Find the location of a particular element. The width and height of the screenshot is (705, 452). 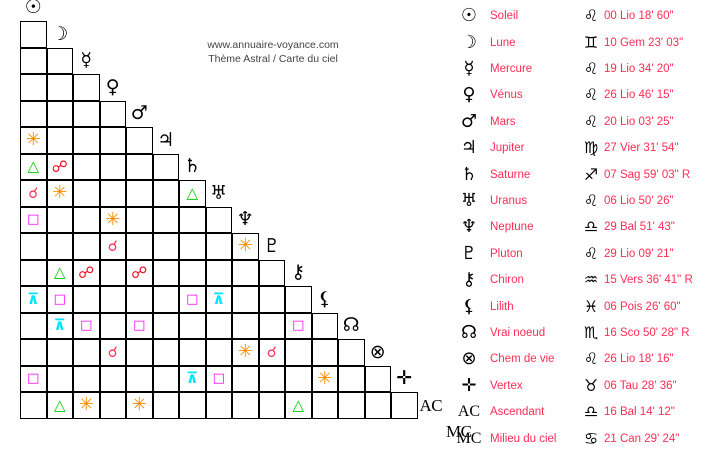

aspect-cell-r9-c8: ✳ is located at coordinates (245, 246).